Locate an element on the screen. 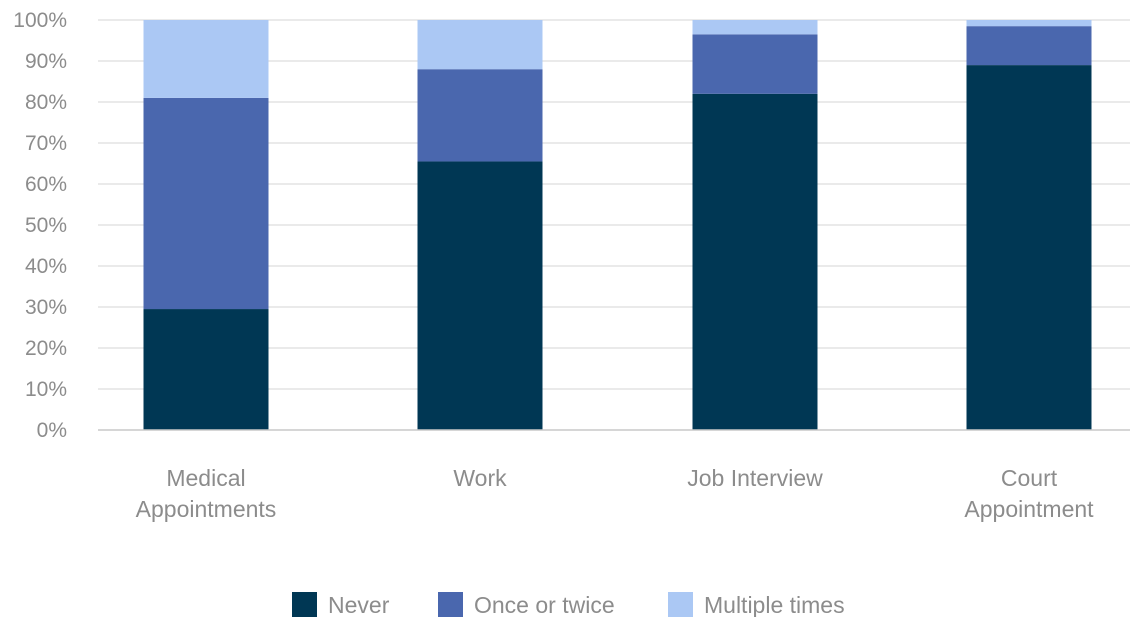 Image resolution: width=1130 pixels, height=622 pixels. y-tick-label: 0% is located at coordinates (52, 430).